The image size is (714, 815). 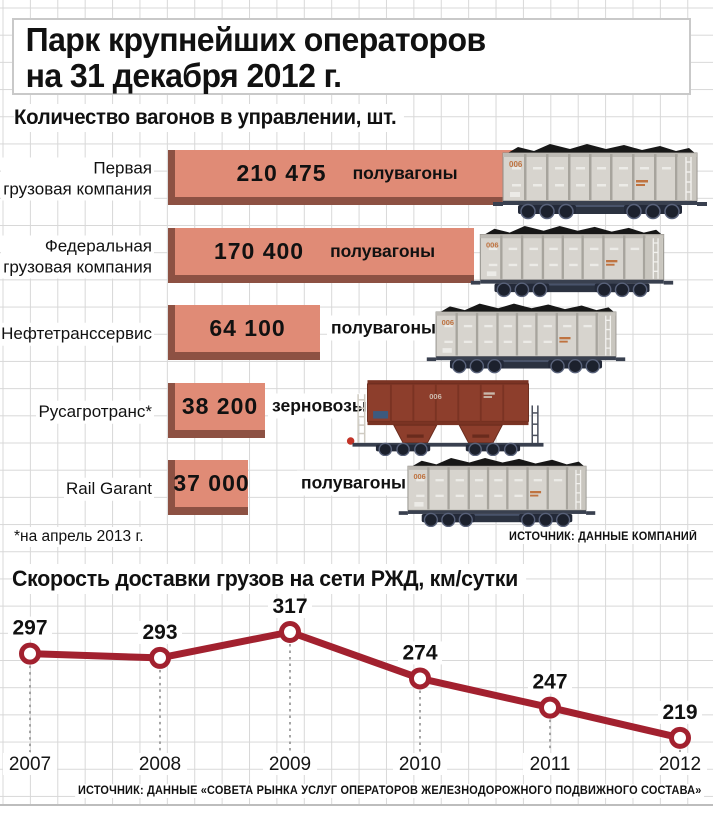 I want to click on value-label-2007: 297, so click(x=29, y=628).